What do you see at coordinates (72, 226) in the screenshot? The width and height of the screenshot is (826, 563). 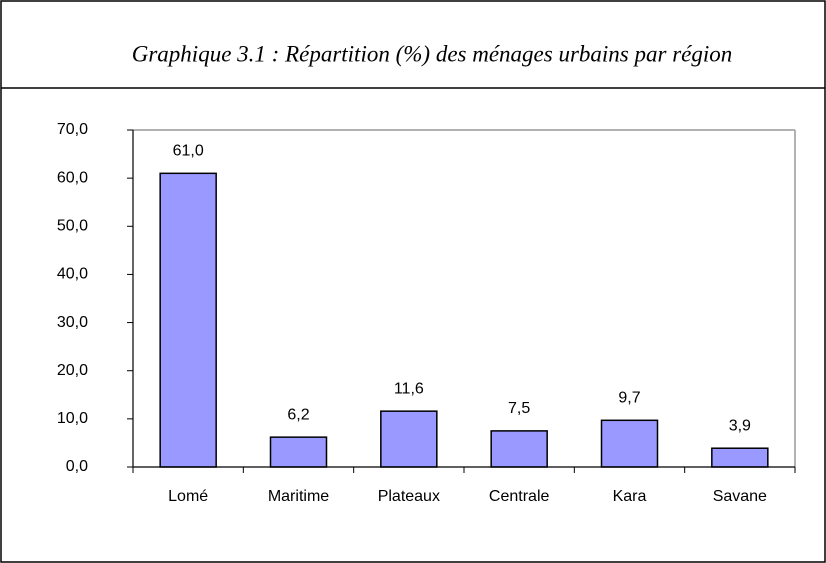 I see `y-tick-label: 50,0` at bounding box center [72, 226].